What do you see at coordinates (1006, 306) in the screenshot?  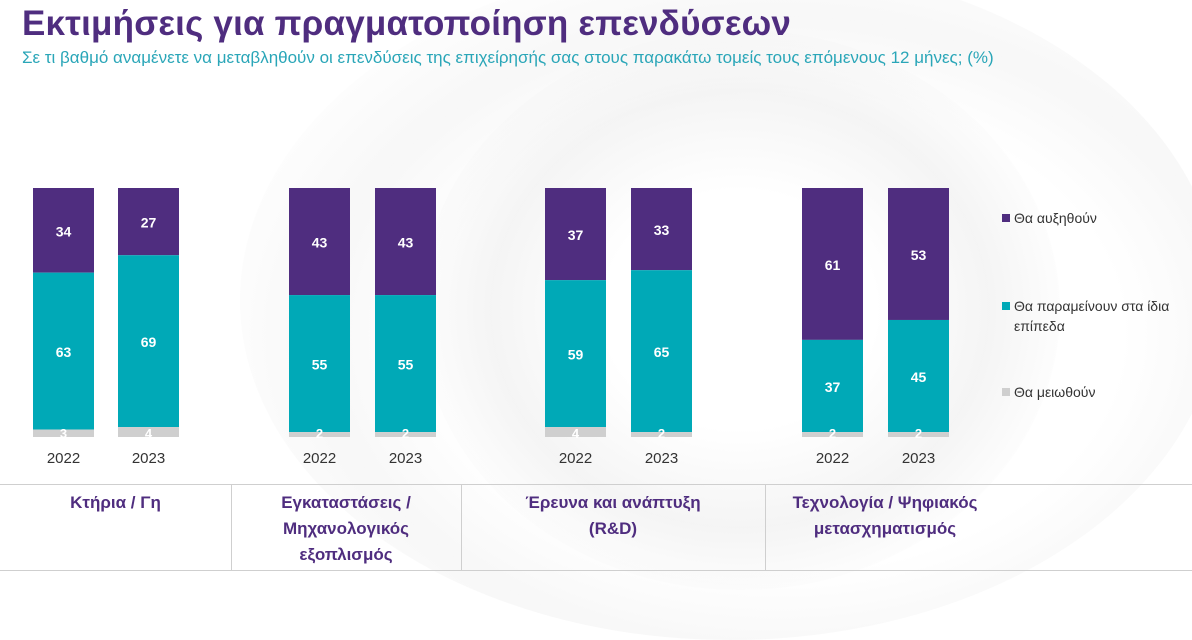 I see `legend-swatch-same` at bounding box center [1006, 306].